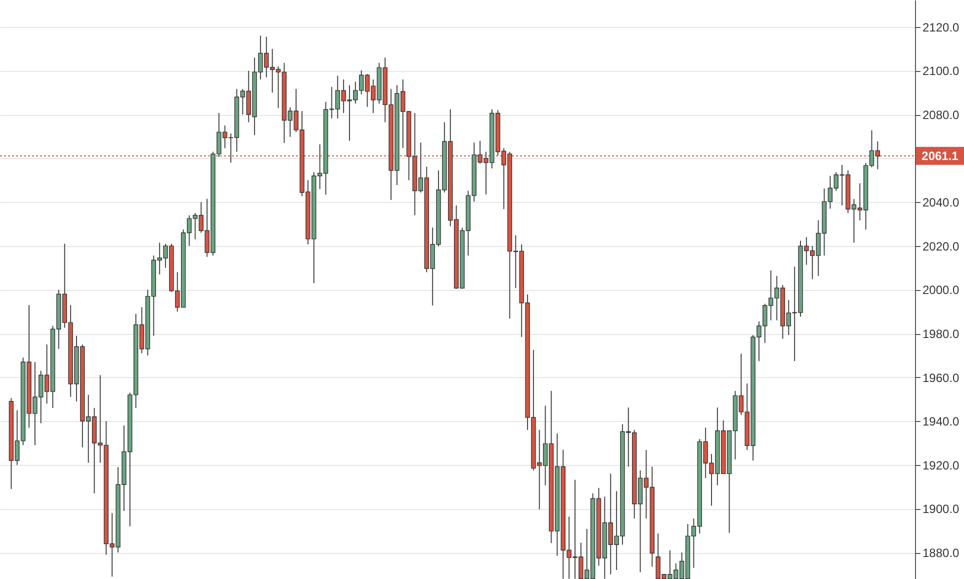 The width and height of the screenshot is (964, 579). I want to click on y-tick-label: 2000.0, so click(941, 290).